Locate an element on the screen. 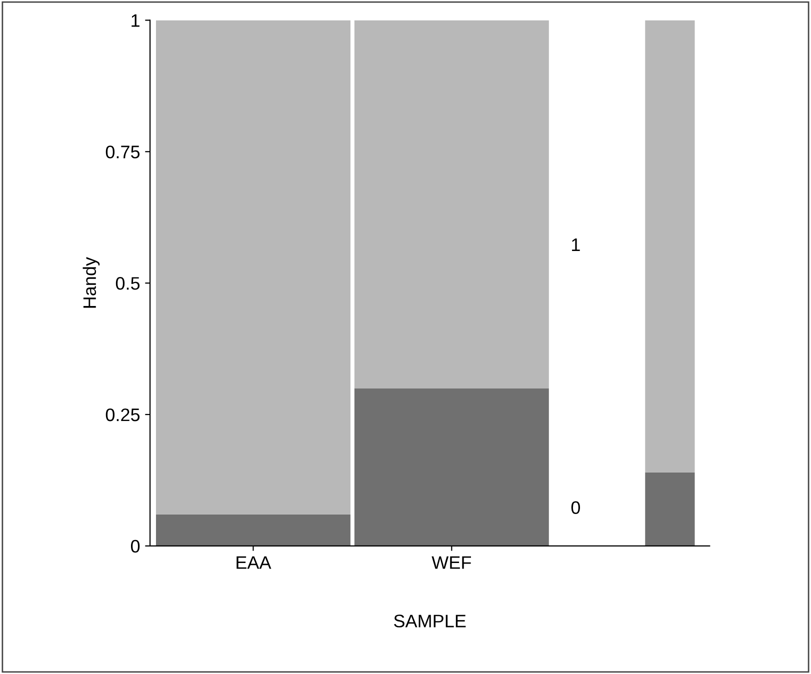 The image size is (811, 674). y-tick-label: 0.25 is located at coordinates (123, 415).